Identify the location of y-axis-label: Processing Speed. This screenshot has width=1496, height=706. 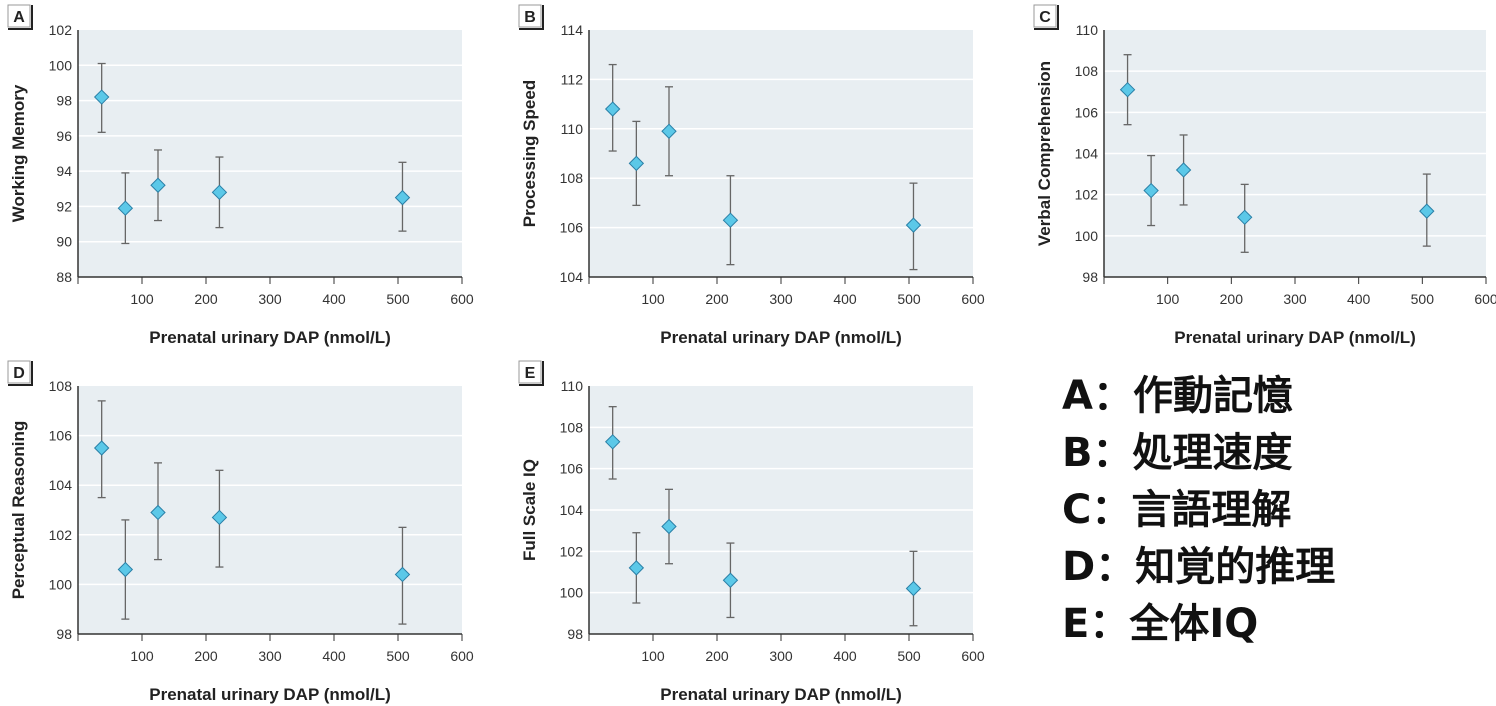
(529, 153).